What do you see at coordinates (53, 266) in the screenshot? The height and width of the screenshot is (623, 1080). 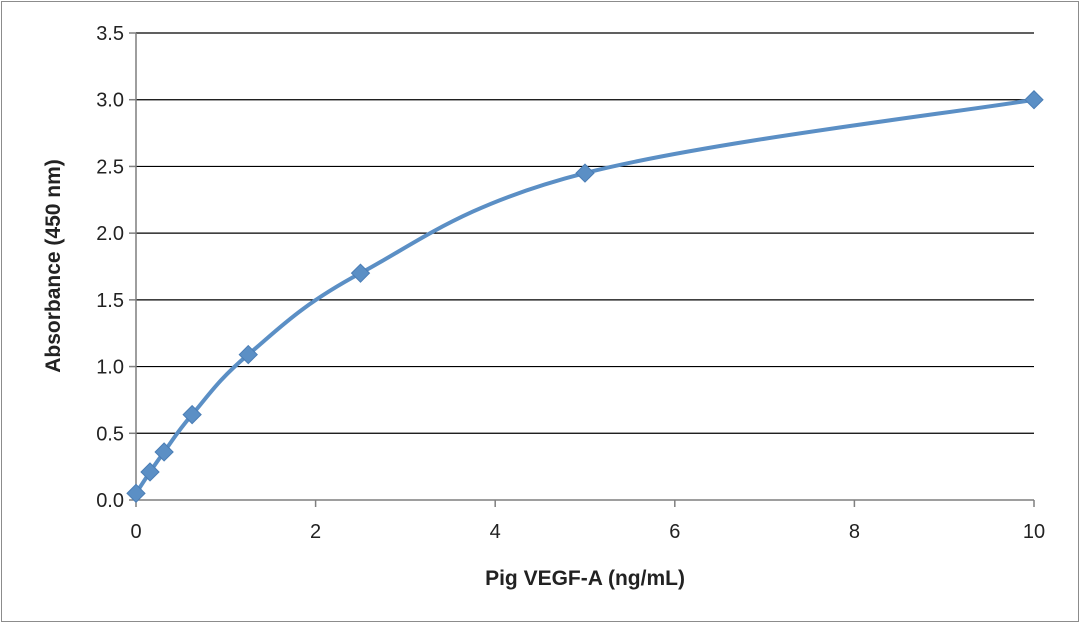 I see `y-axis-title: Absorbance (450 nm)` at bounding box center [53, 266].